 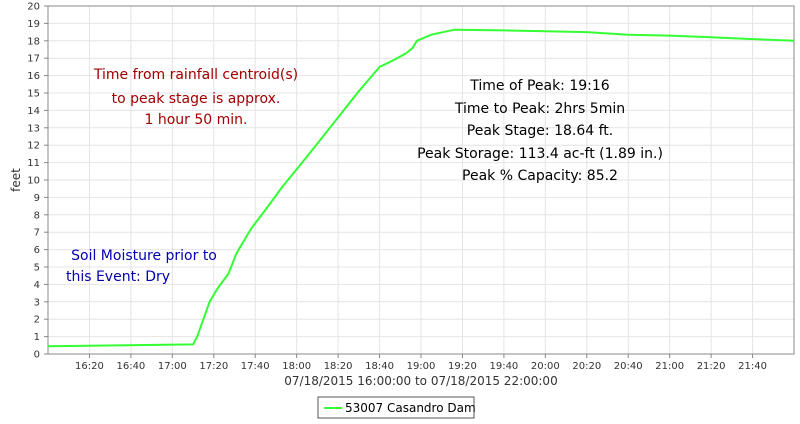 What do you see at coordinates (33, 24) in the screenshot?
I see `y-tick-label: 19` at bounding box center [33, 24].